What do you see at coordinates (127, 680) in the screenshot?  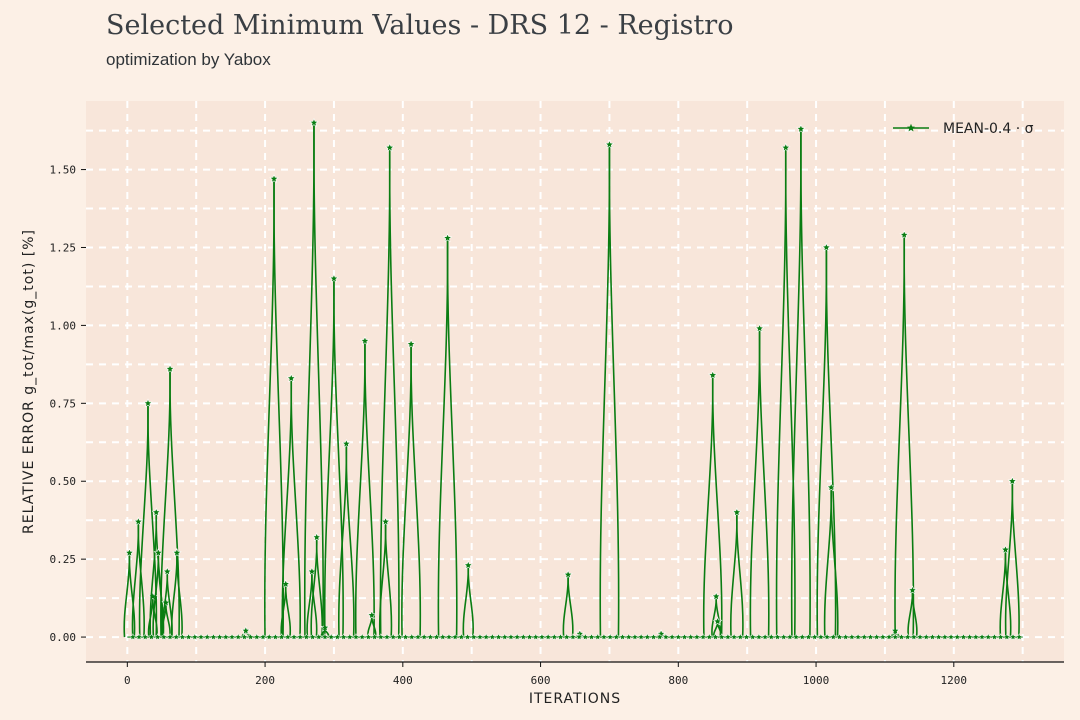 I see `x-tick-label: 0` at bounding box center [127, 680].